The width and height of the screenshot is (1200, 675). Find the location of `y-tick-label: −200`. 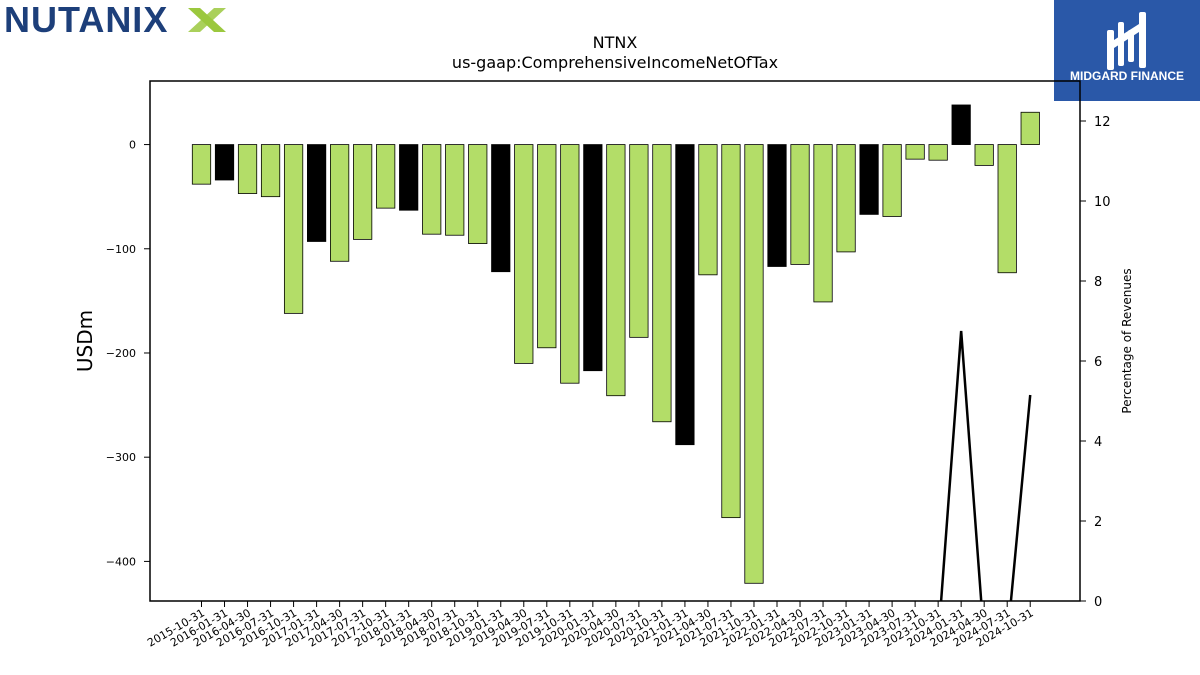

y-tick-label: −200 is located at coordinates (121, 353).